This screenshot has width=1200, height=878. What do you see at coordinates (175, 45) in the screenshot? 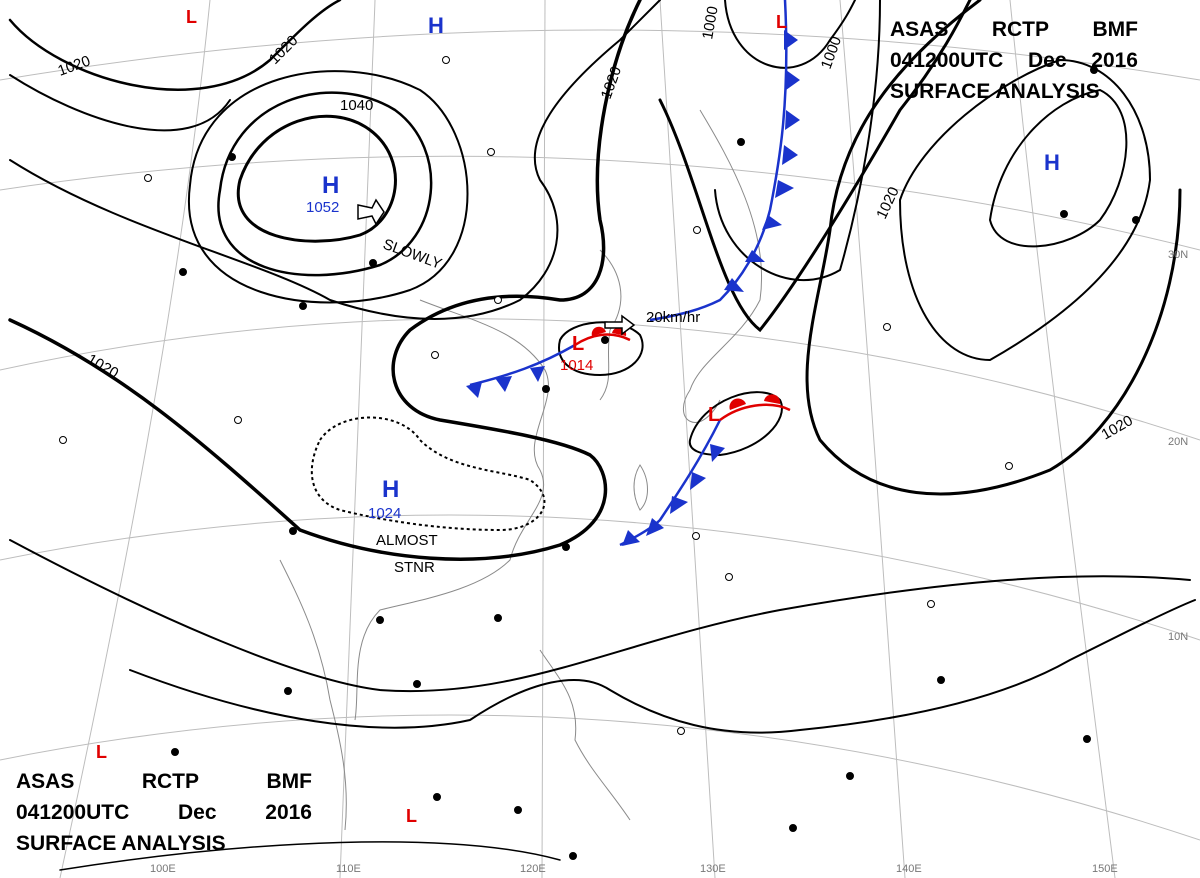
I see `isobar-1020-north` at bounding box center [175, 45].